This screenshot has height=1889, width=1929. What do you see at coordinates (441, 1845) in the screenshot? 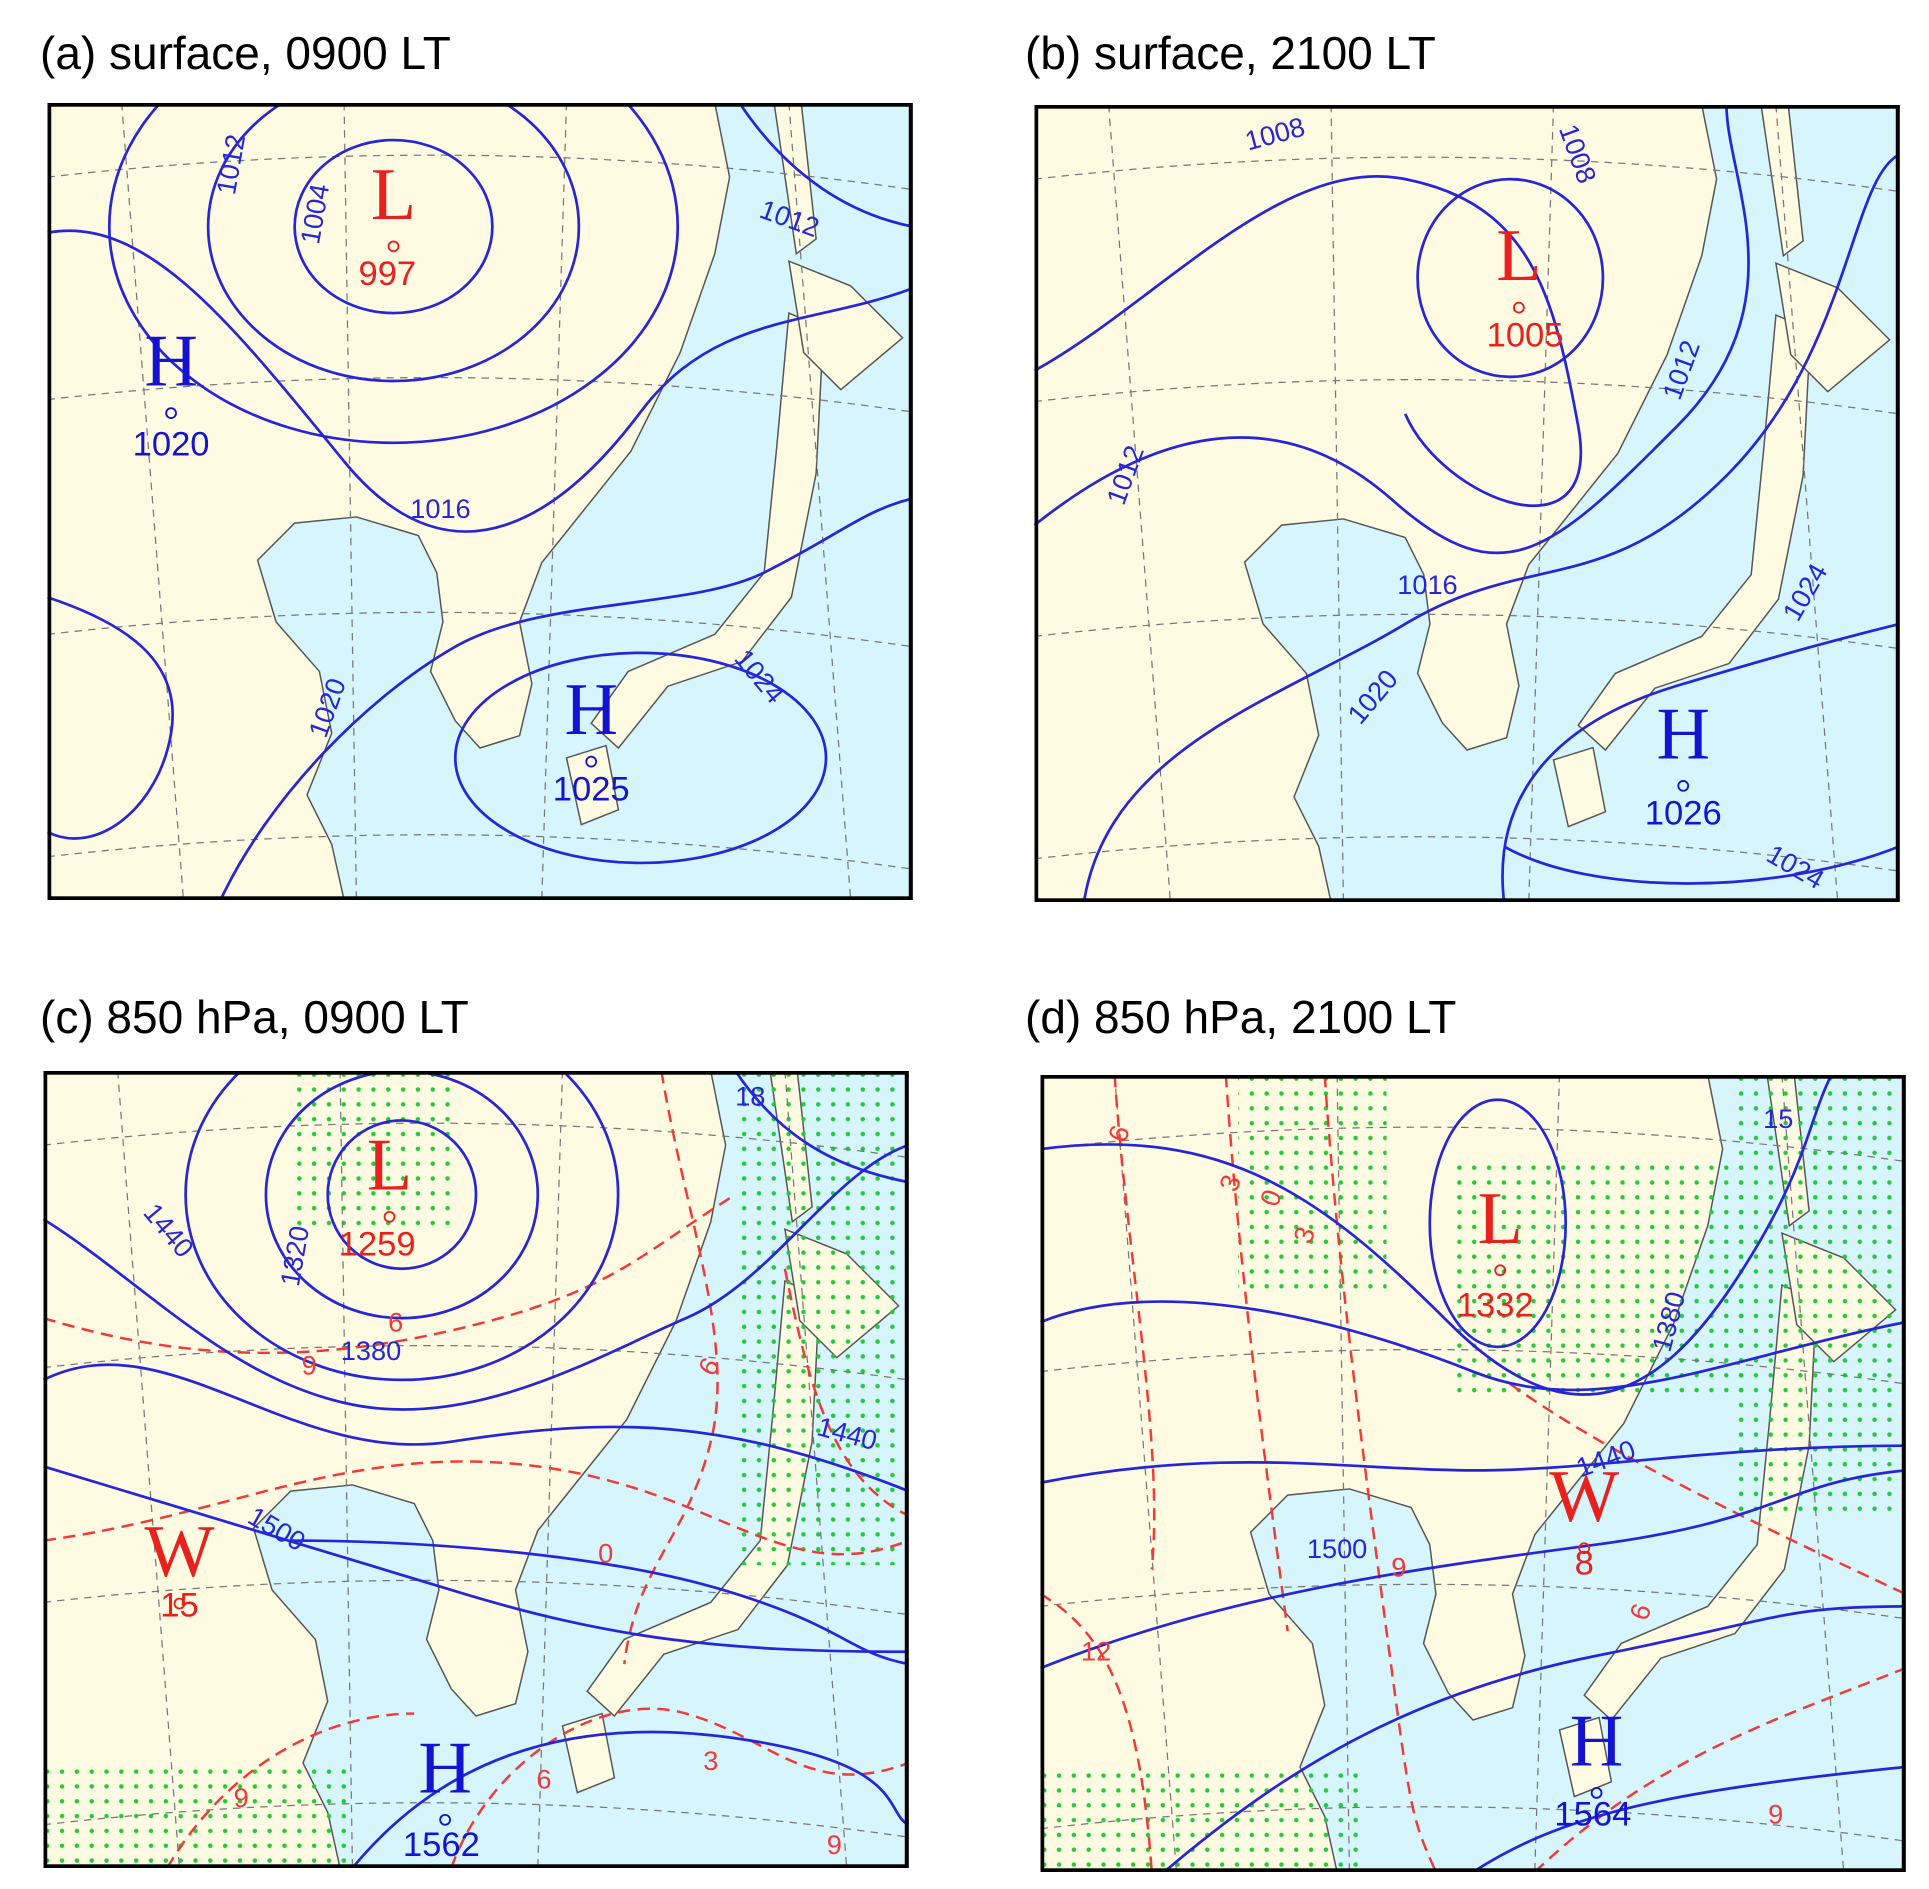
I see `center-value: 1562` at bounding box center [441, 1845].